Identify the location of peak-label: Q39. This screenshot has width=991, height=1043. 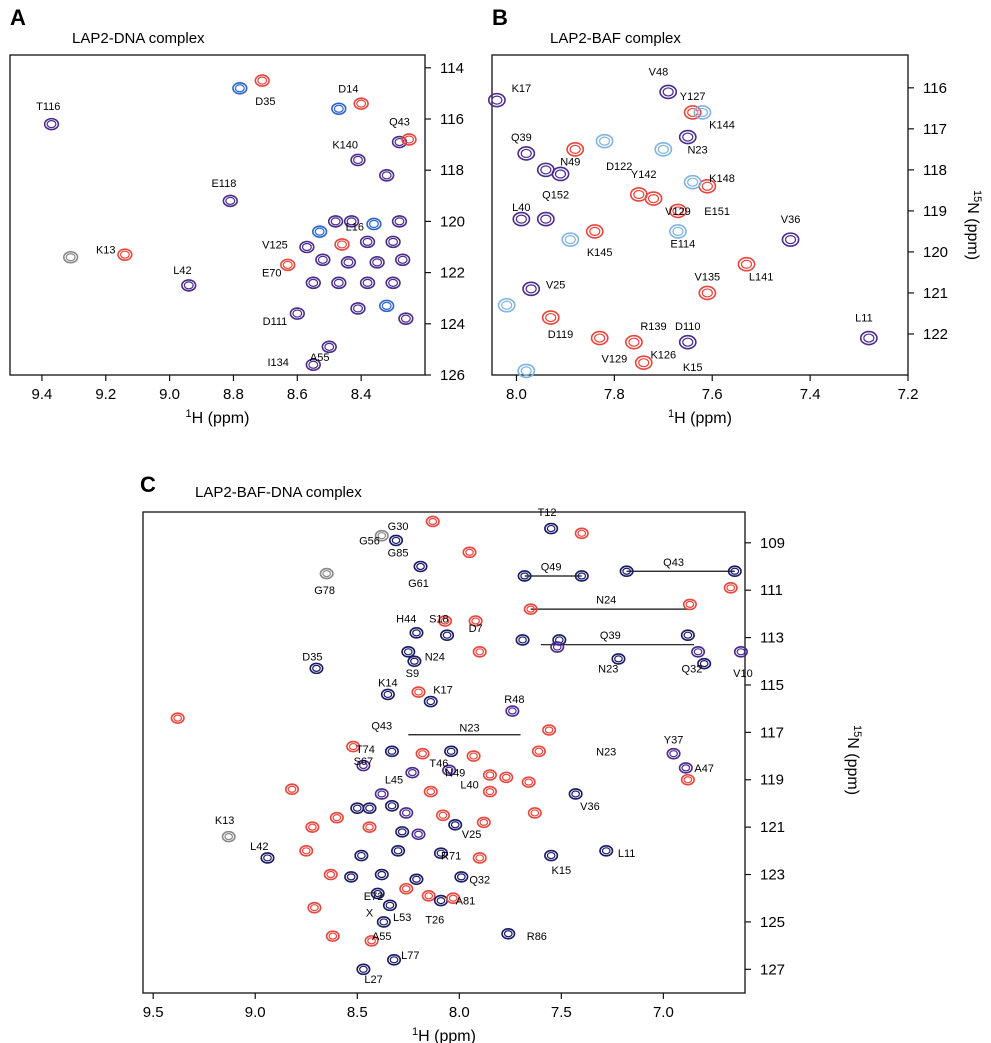
(521, 138).